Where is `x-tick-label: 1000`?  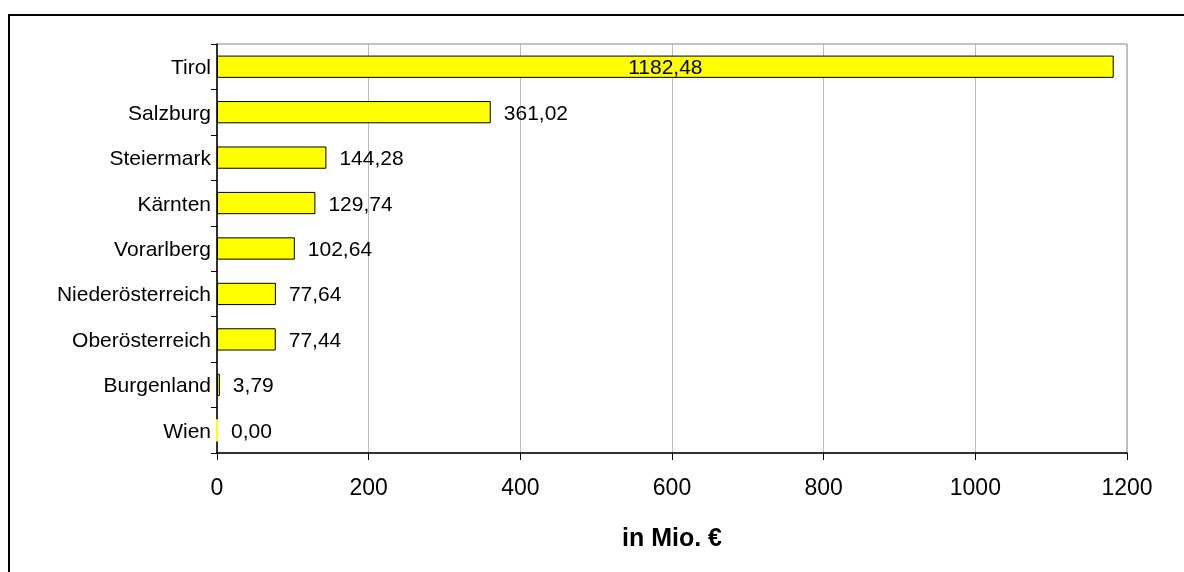
x-tick-label: 1000 is located at coordinates (975, 486).